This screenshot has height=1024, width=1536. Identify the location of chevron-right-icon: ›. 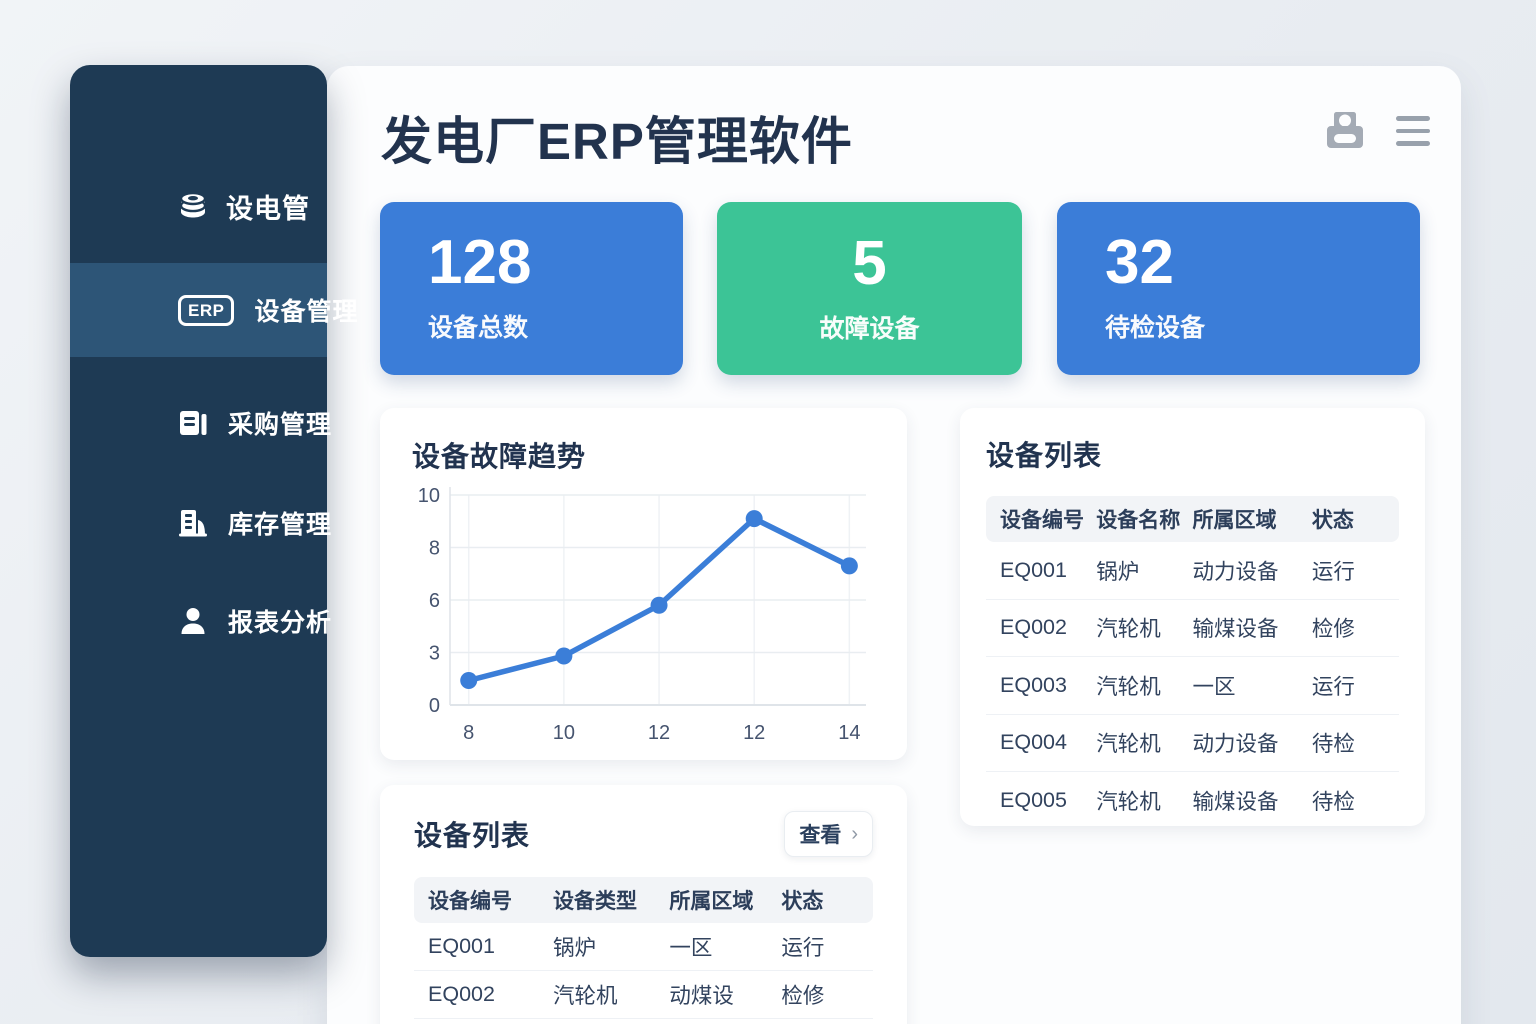
(854, 833).